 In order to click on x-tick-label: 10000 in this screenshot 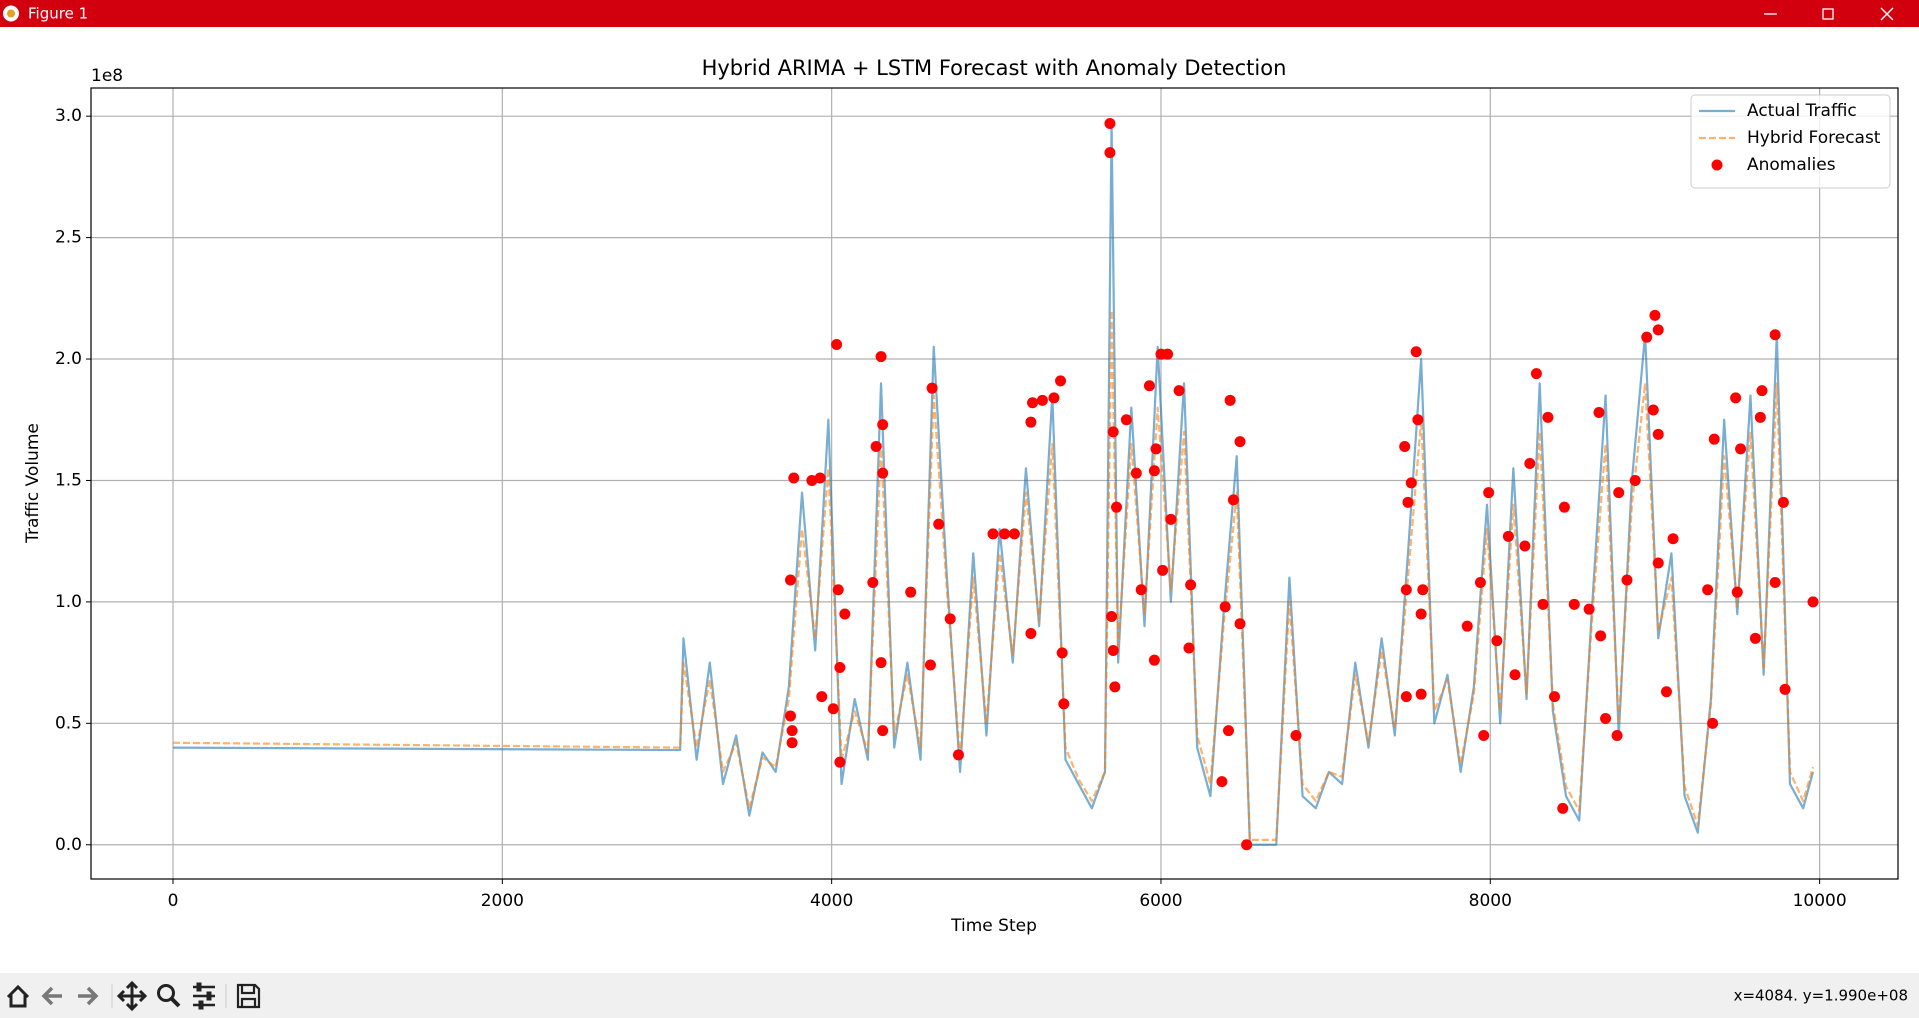, I will do `click(1820, 901)`.